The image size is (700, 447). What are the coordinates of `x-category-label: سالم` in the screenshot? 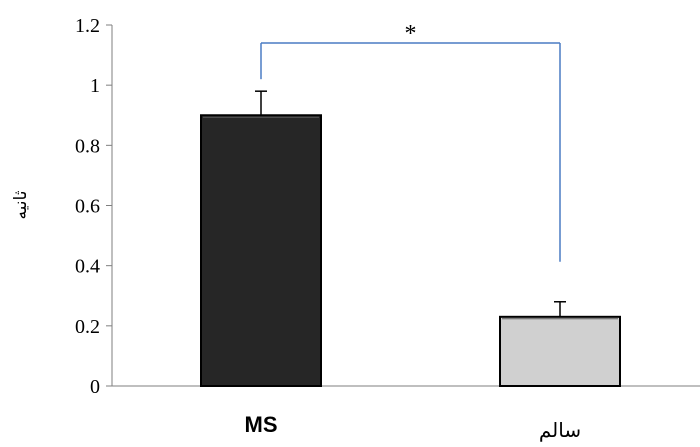 It's located at (560, 430).